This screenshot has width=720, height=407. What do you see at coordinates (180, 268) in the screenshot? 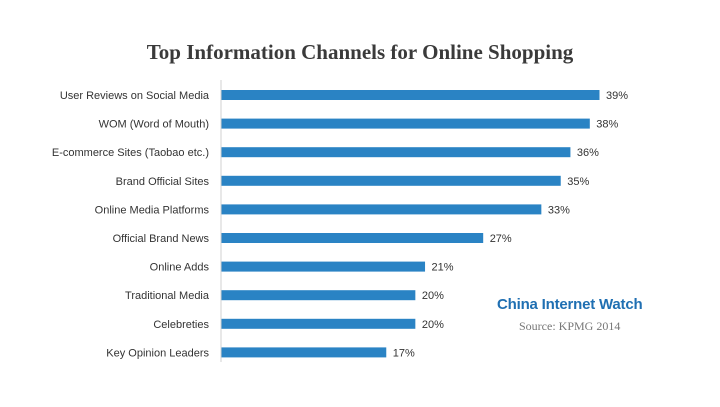
I see `category-label: Online Adds` at bounding box center [180, 268].